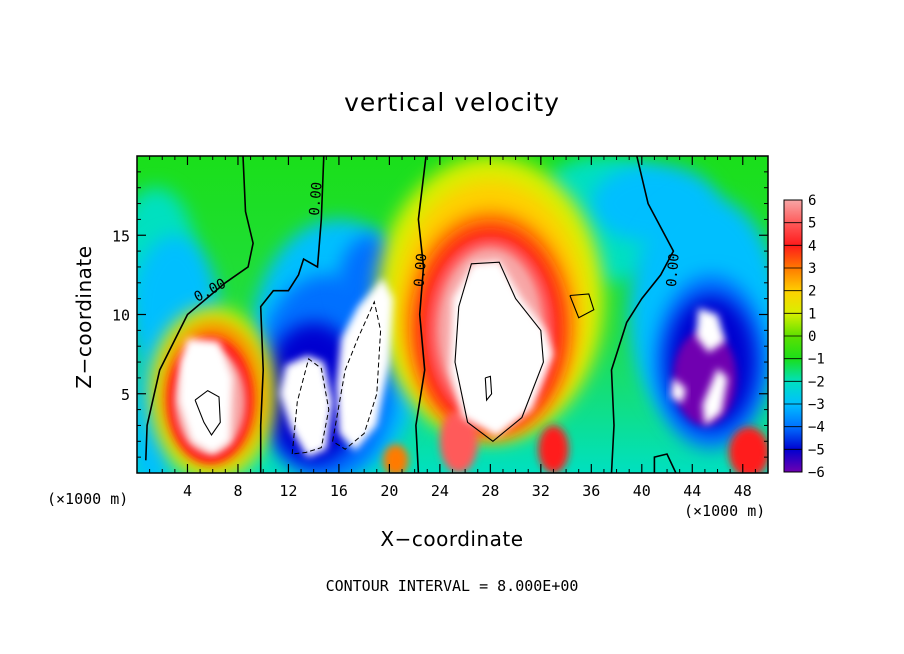 Image resolution: width=904 pixels, height=654 pixels. What do you see at coordinates (452, 102) in the screenshot?
I see `chart-title: vertical velocity` at bounding box center [452, 102].